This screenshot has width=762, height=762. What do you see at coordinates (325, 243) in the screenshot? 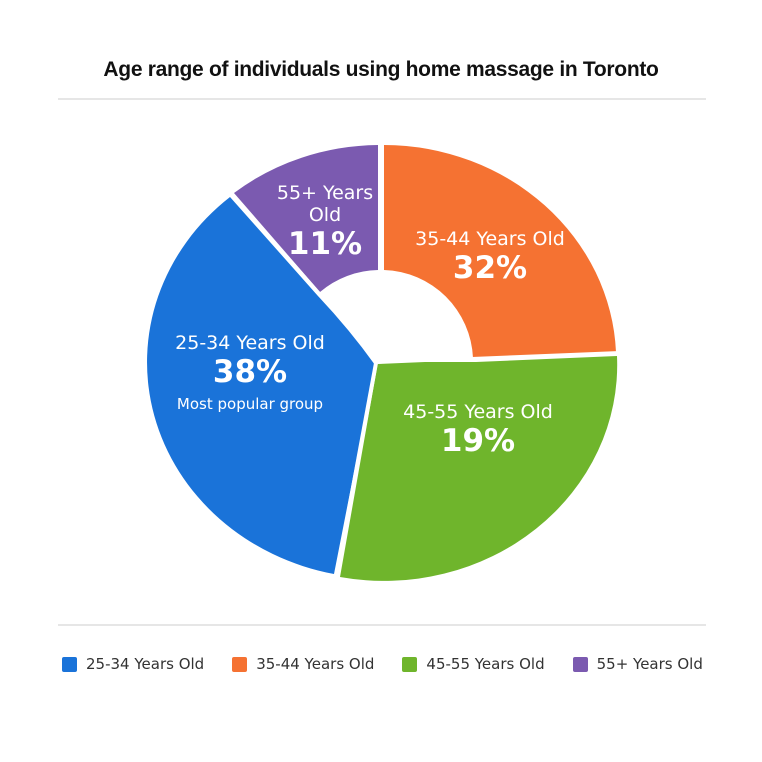
I see `slice-percent: 11%` at bounding box center [325, 243].